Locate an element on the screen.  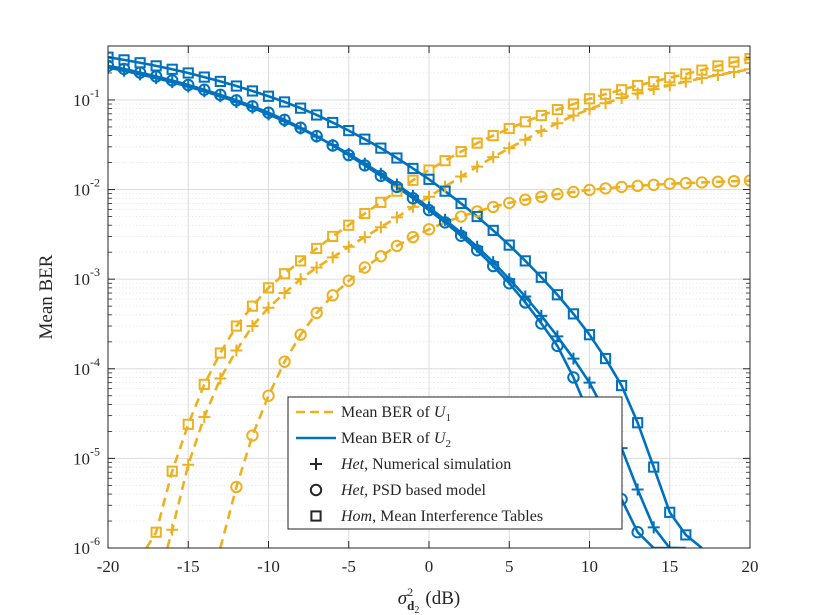
legend-entry: Mean BER of U1 is located at coordinates (373, 414).